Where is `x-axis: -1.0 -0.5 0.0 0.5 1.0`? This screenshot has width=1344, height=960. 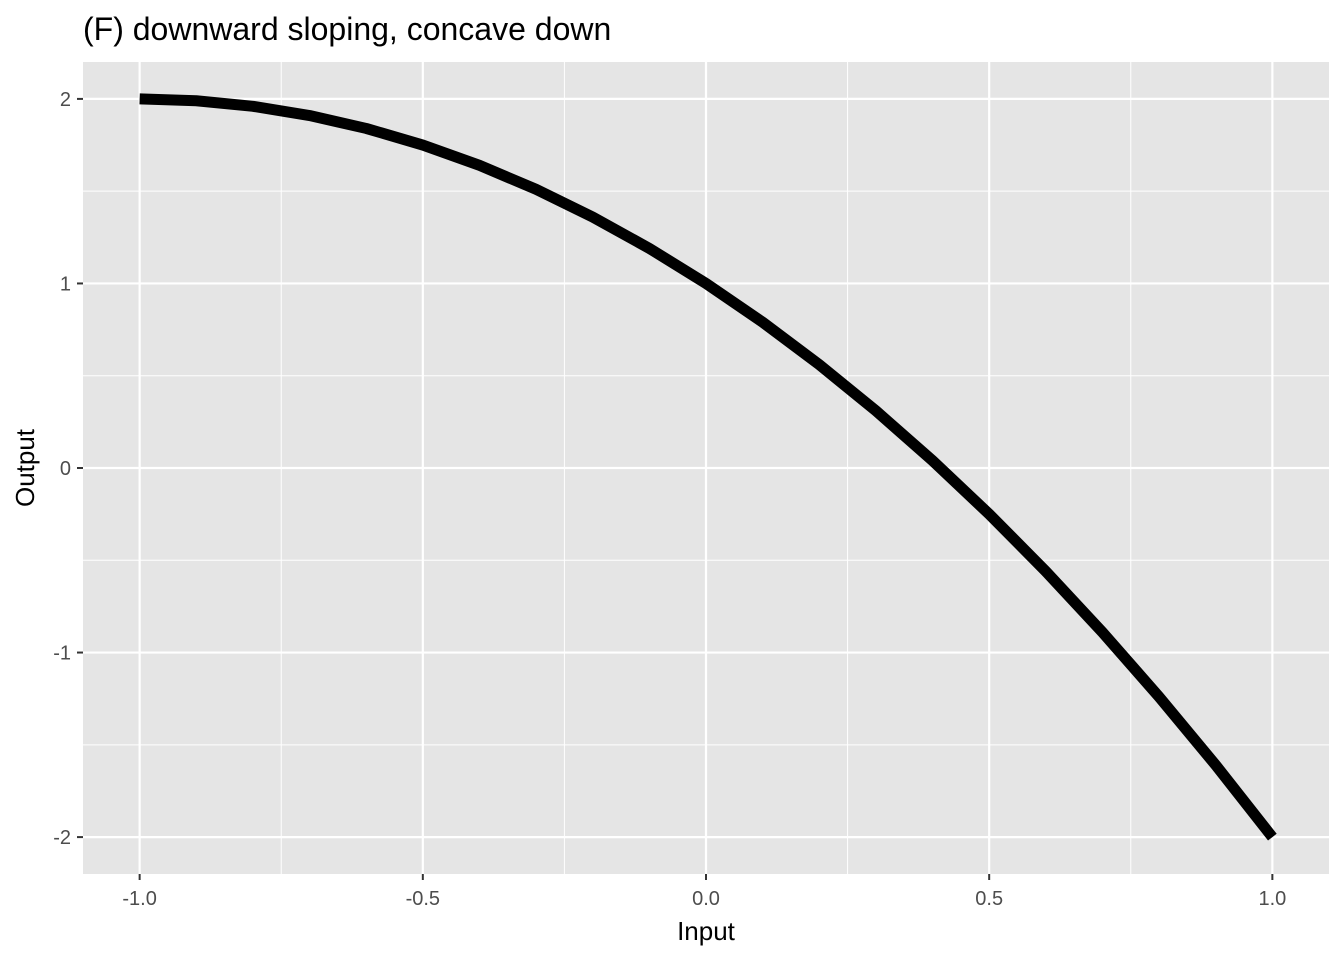 x-axis: -1.0 -0.5 0.0 0.5 1.0 is located at coordinates (704, 892).